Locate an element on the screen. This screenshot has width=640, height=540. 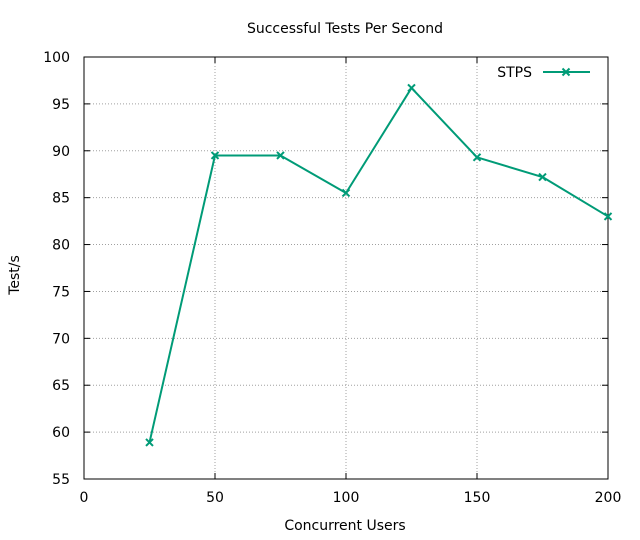
y-axis-label: Test/s is located at coordinates (15, 275).